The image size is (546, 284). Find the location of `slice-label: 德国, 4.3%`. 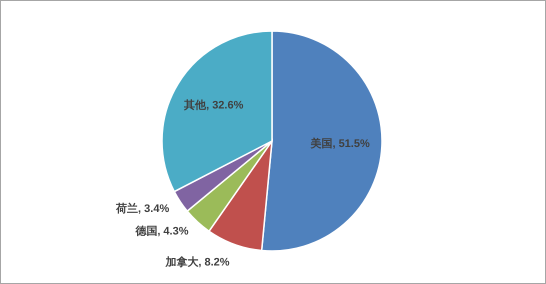

slice-label: 德国, 4.3% is located at coordinates (161, 231).